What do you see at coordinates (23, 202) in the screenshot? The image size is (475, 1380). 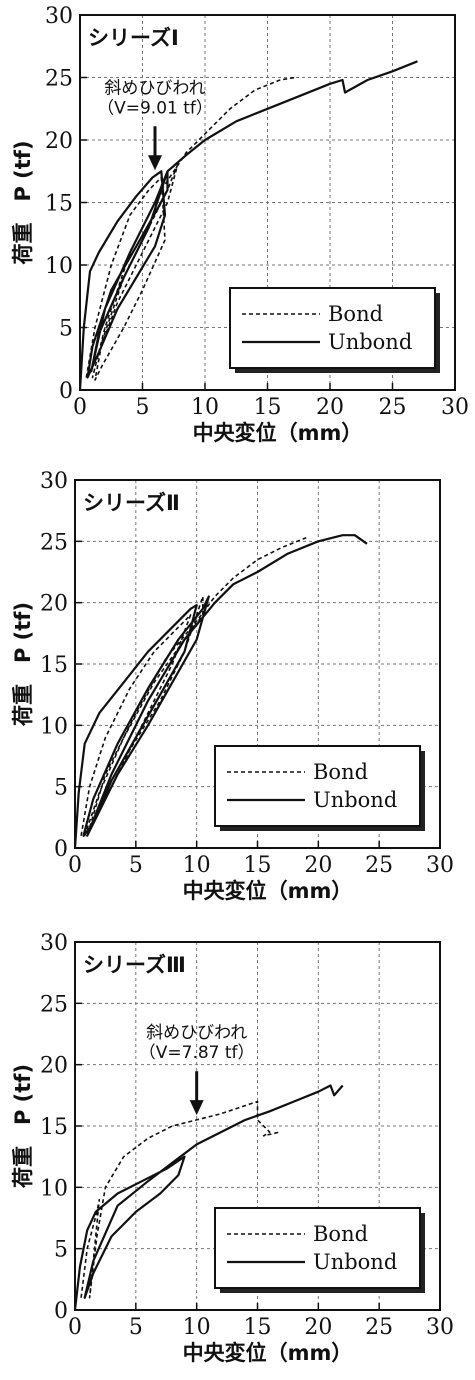 I see `chart1-y-axis-label: 荷重 P (tf)` at bounding box center [23, 202].